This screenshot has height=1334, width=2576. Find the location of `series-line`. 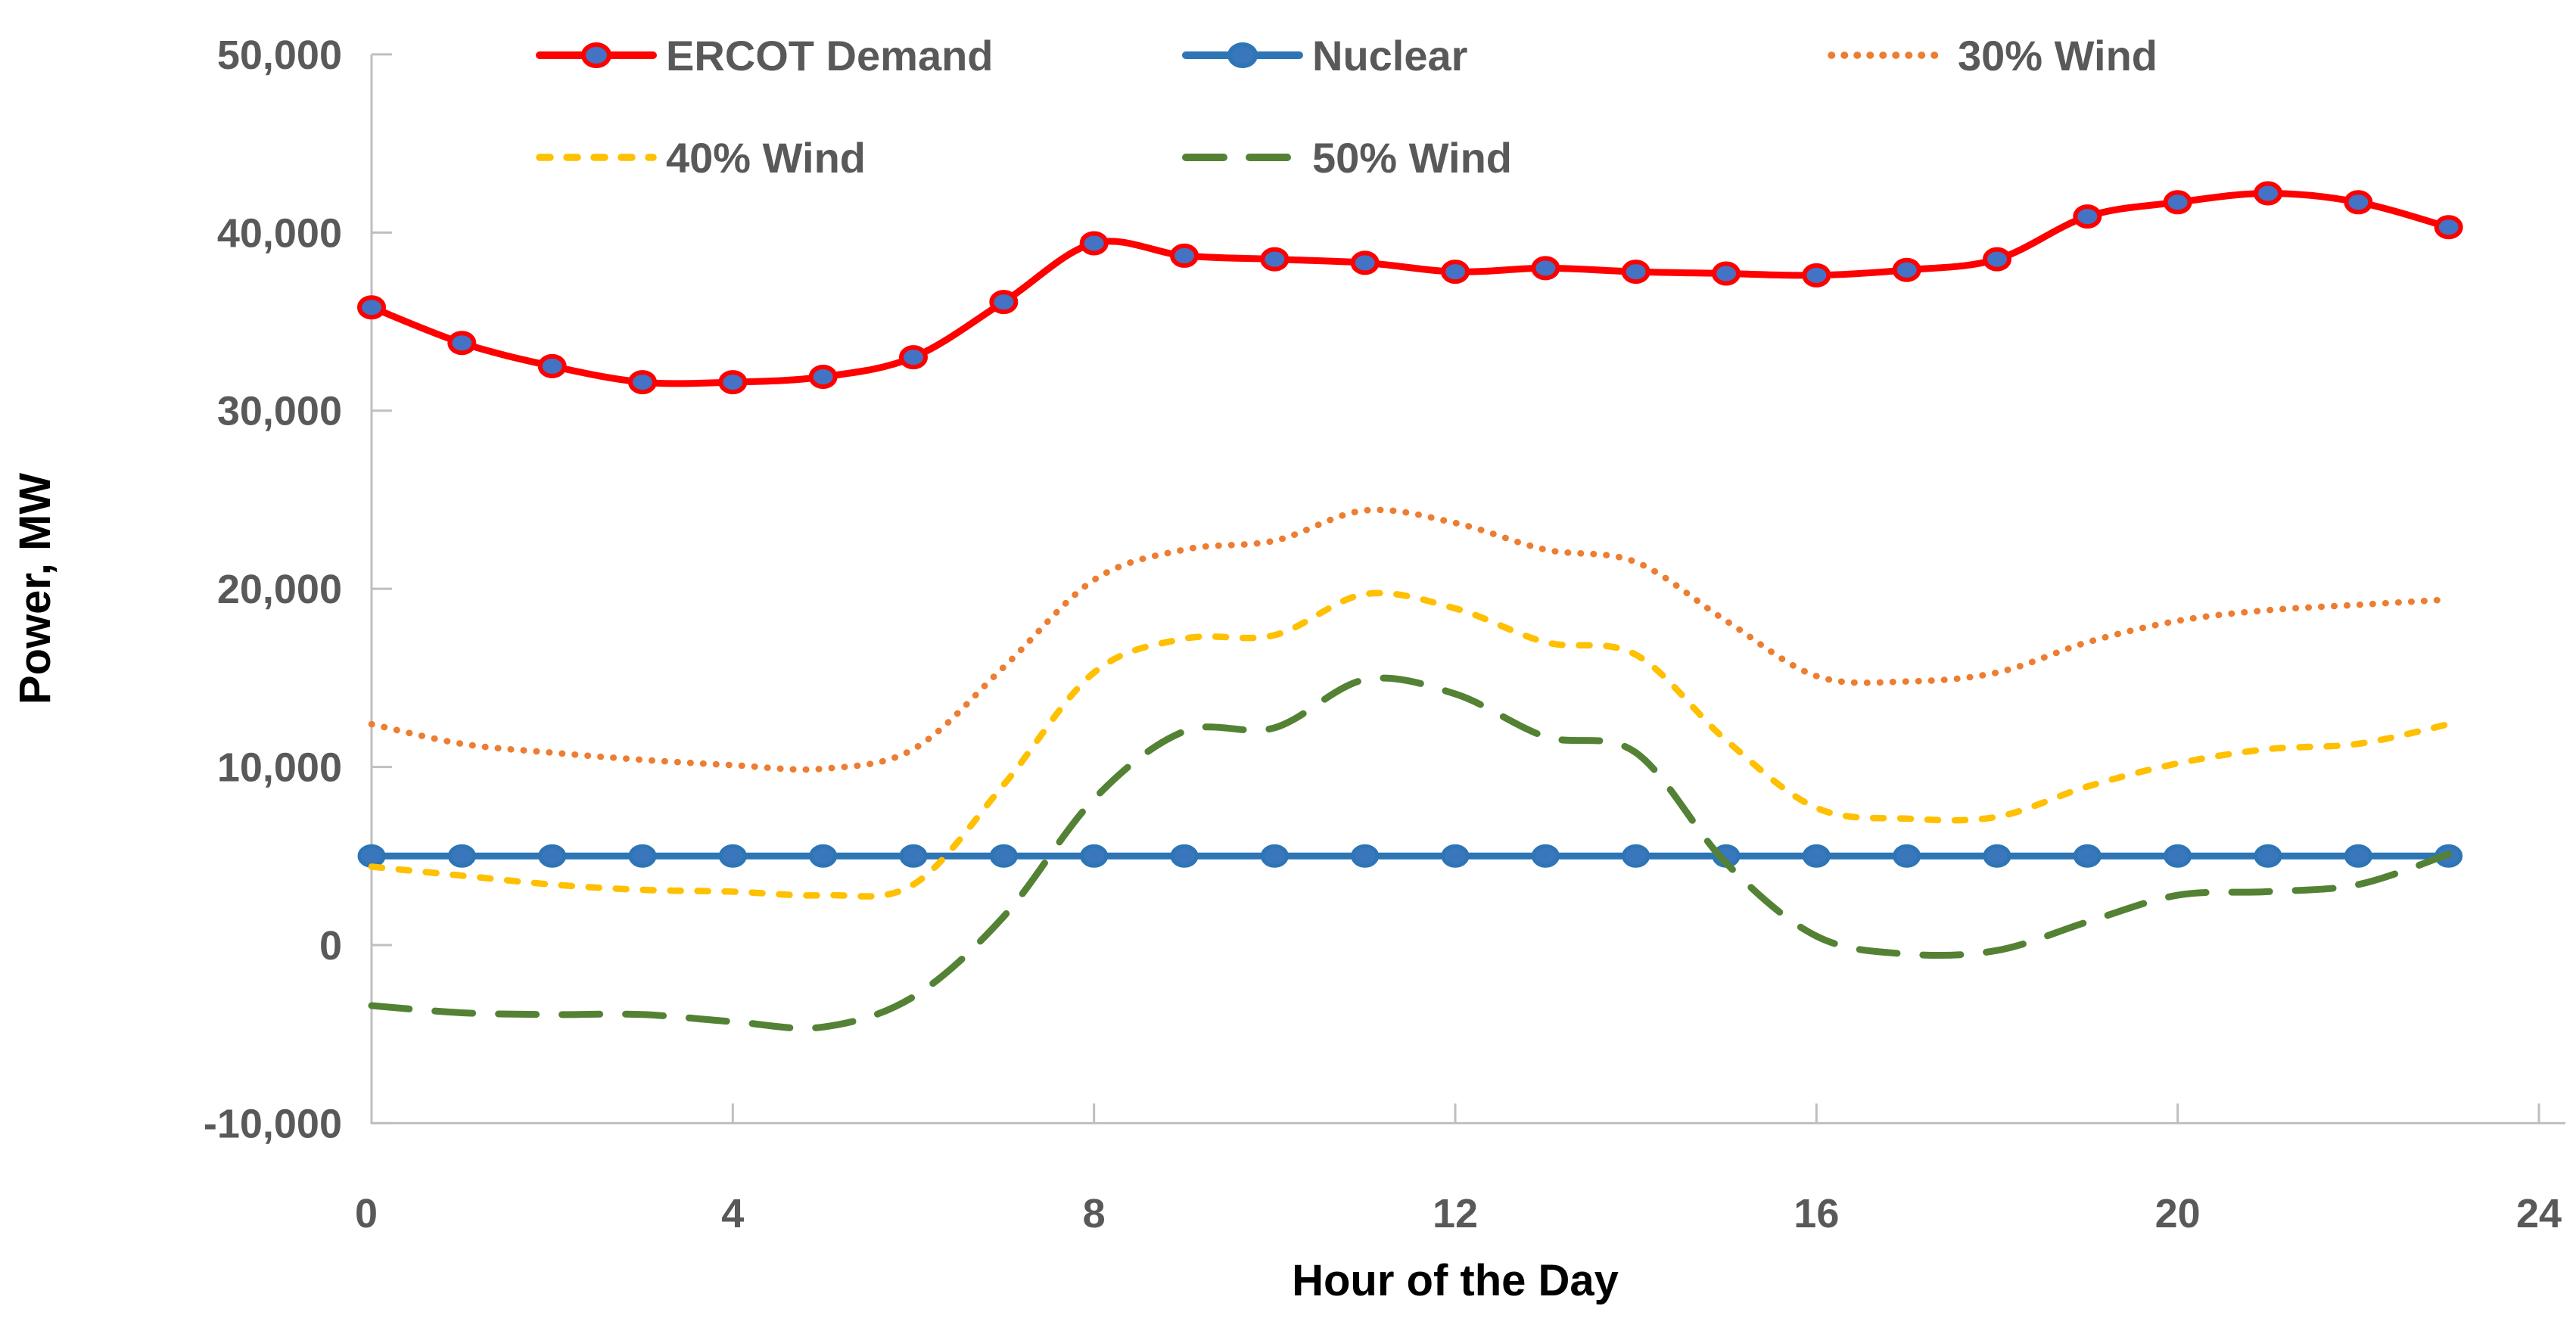

series-line is located at coordinates (1410, 288).